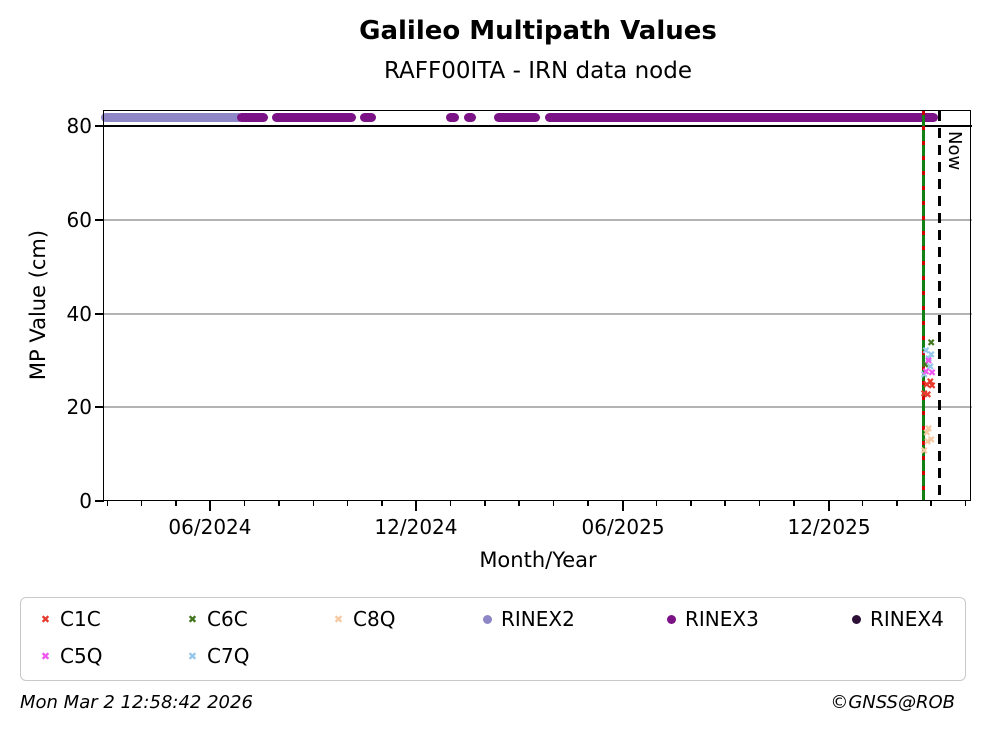  Describe the element at coordinates (228, 656) in the screenshot. I see `legend-label: C7Q` at that location.